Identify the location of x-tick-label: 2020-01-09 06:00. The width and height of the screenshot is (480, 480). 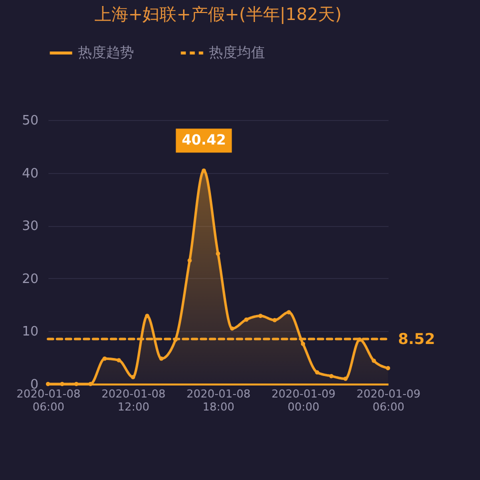
(388, 401).